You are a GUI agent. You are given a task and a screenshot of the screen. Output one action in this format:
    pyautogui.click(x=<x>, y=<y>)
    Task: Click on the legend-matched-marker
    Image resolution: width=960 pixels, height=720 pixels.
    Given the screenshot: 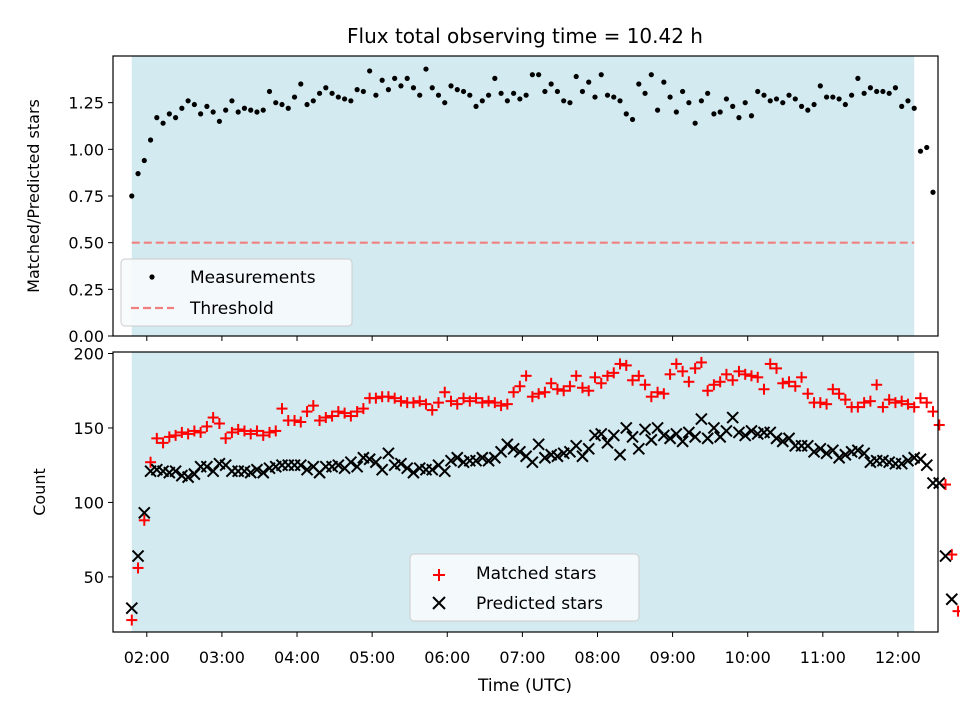 What is the action you would take?
    pyautogui.click(x=439, y=575)
    